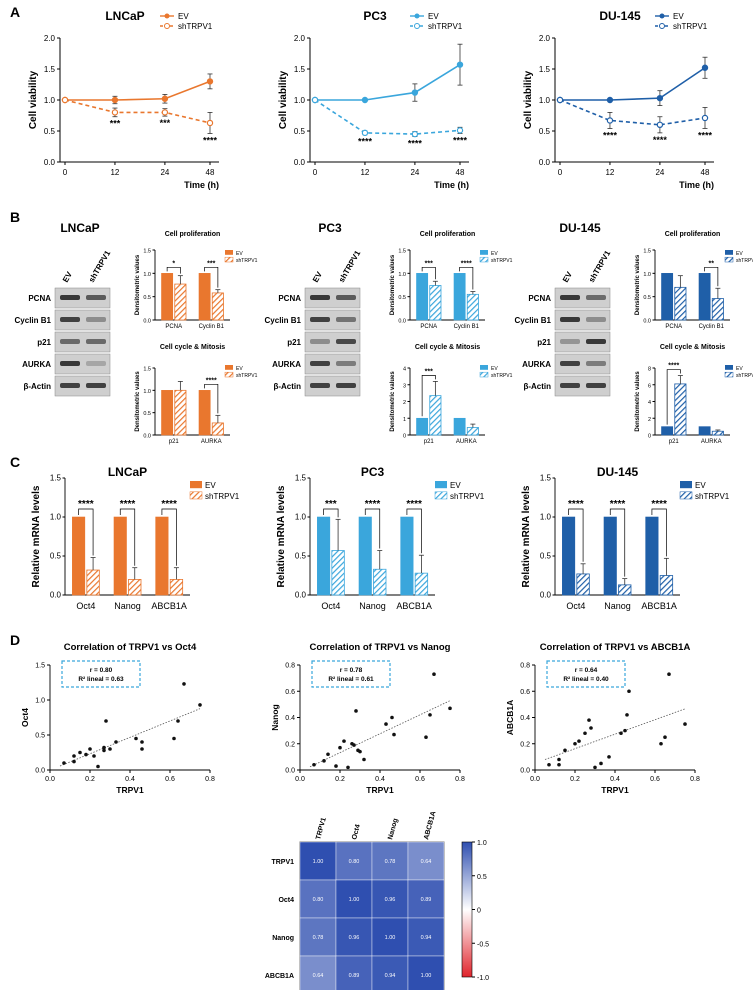  Describe the element at coordinates (15, 640) in the screenshot. I see `panel-label-d: D` at that location.